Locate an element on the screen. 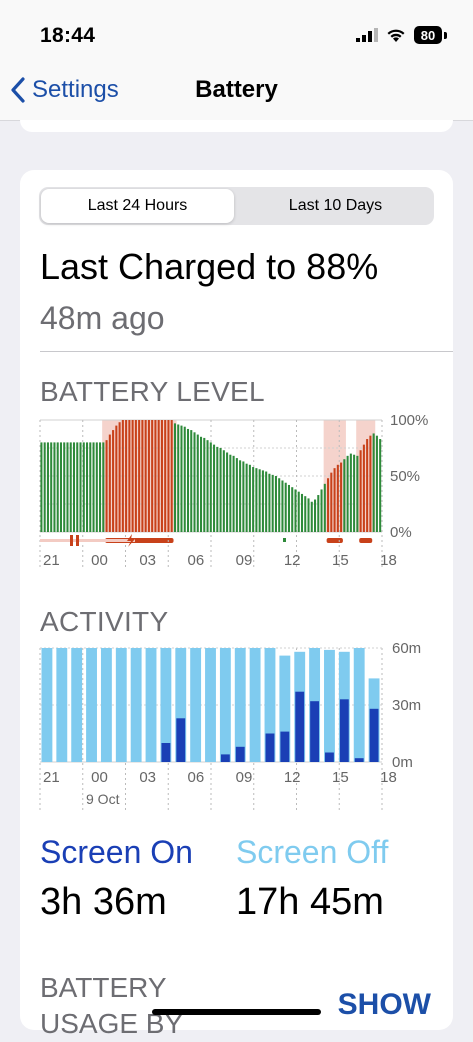 This screenshot has width=473, height=1042. last-charged-headline: Last Charged to 88% is located at coordinates (209, 266).